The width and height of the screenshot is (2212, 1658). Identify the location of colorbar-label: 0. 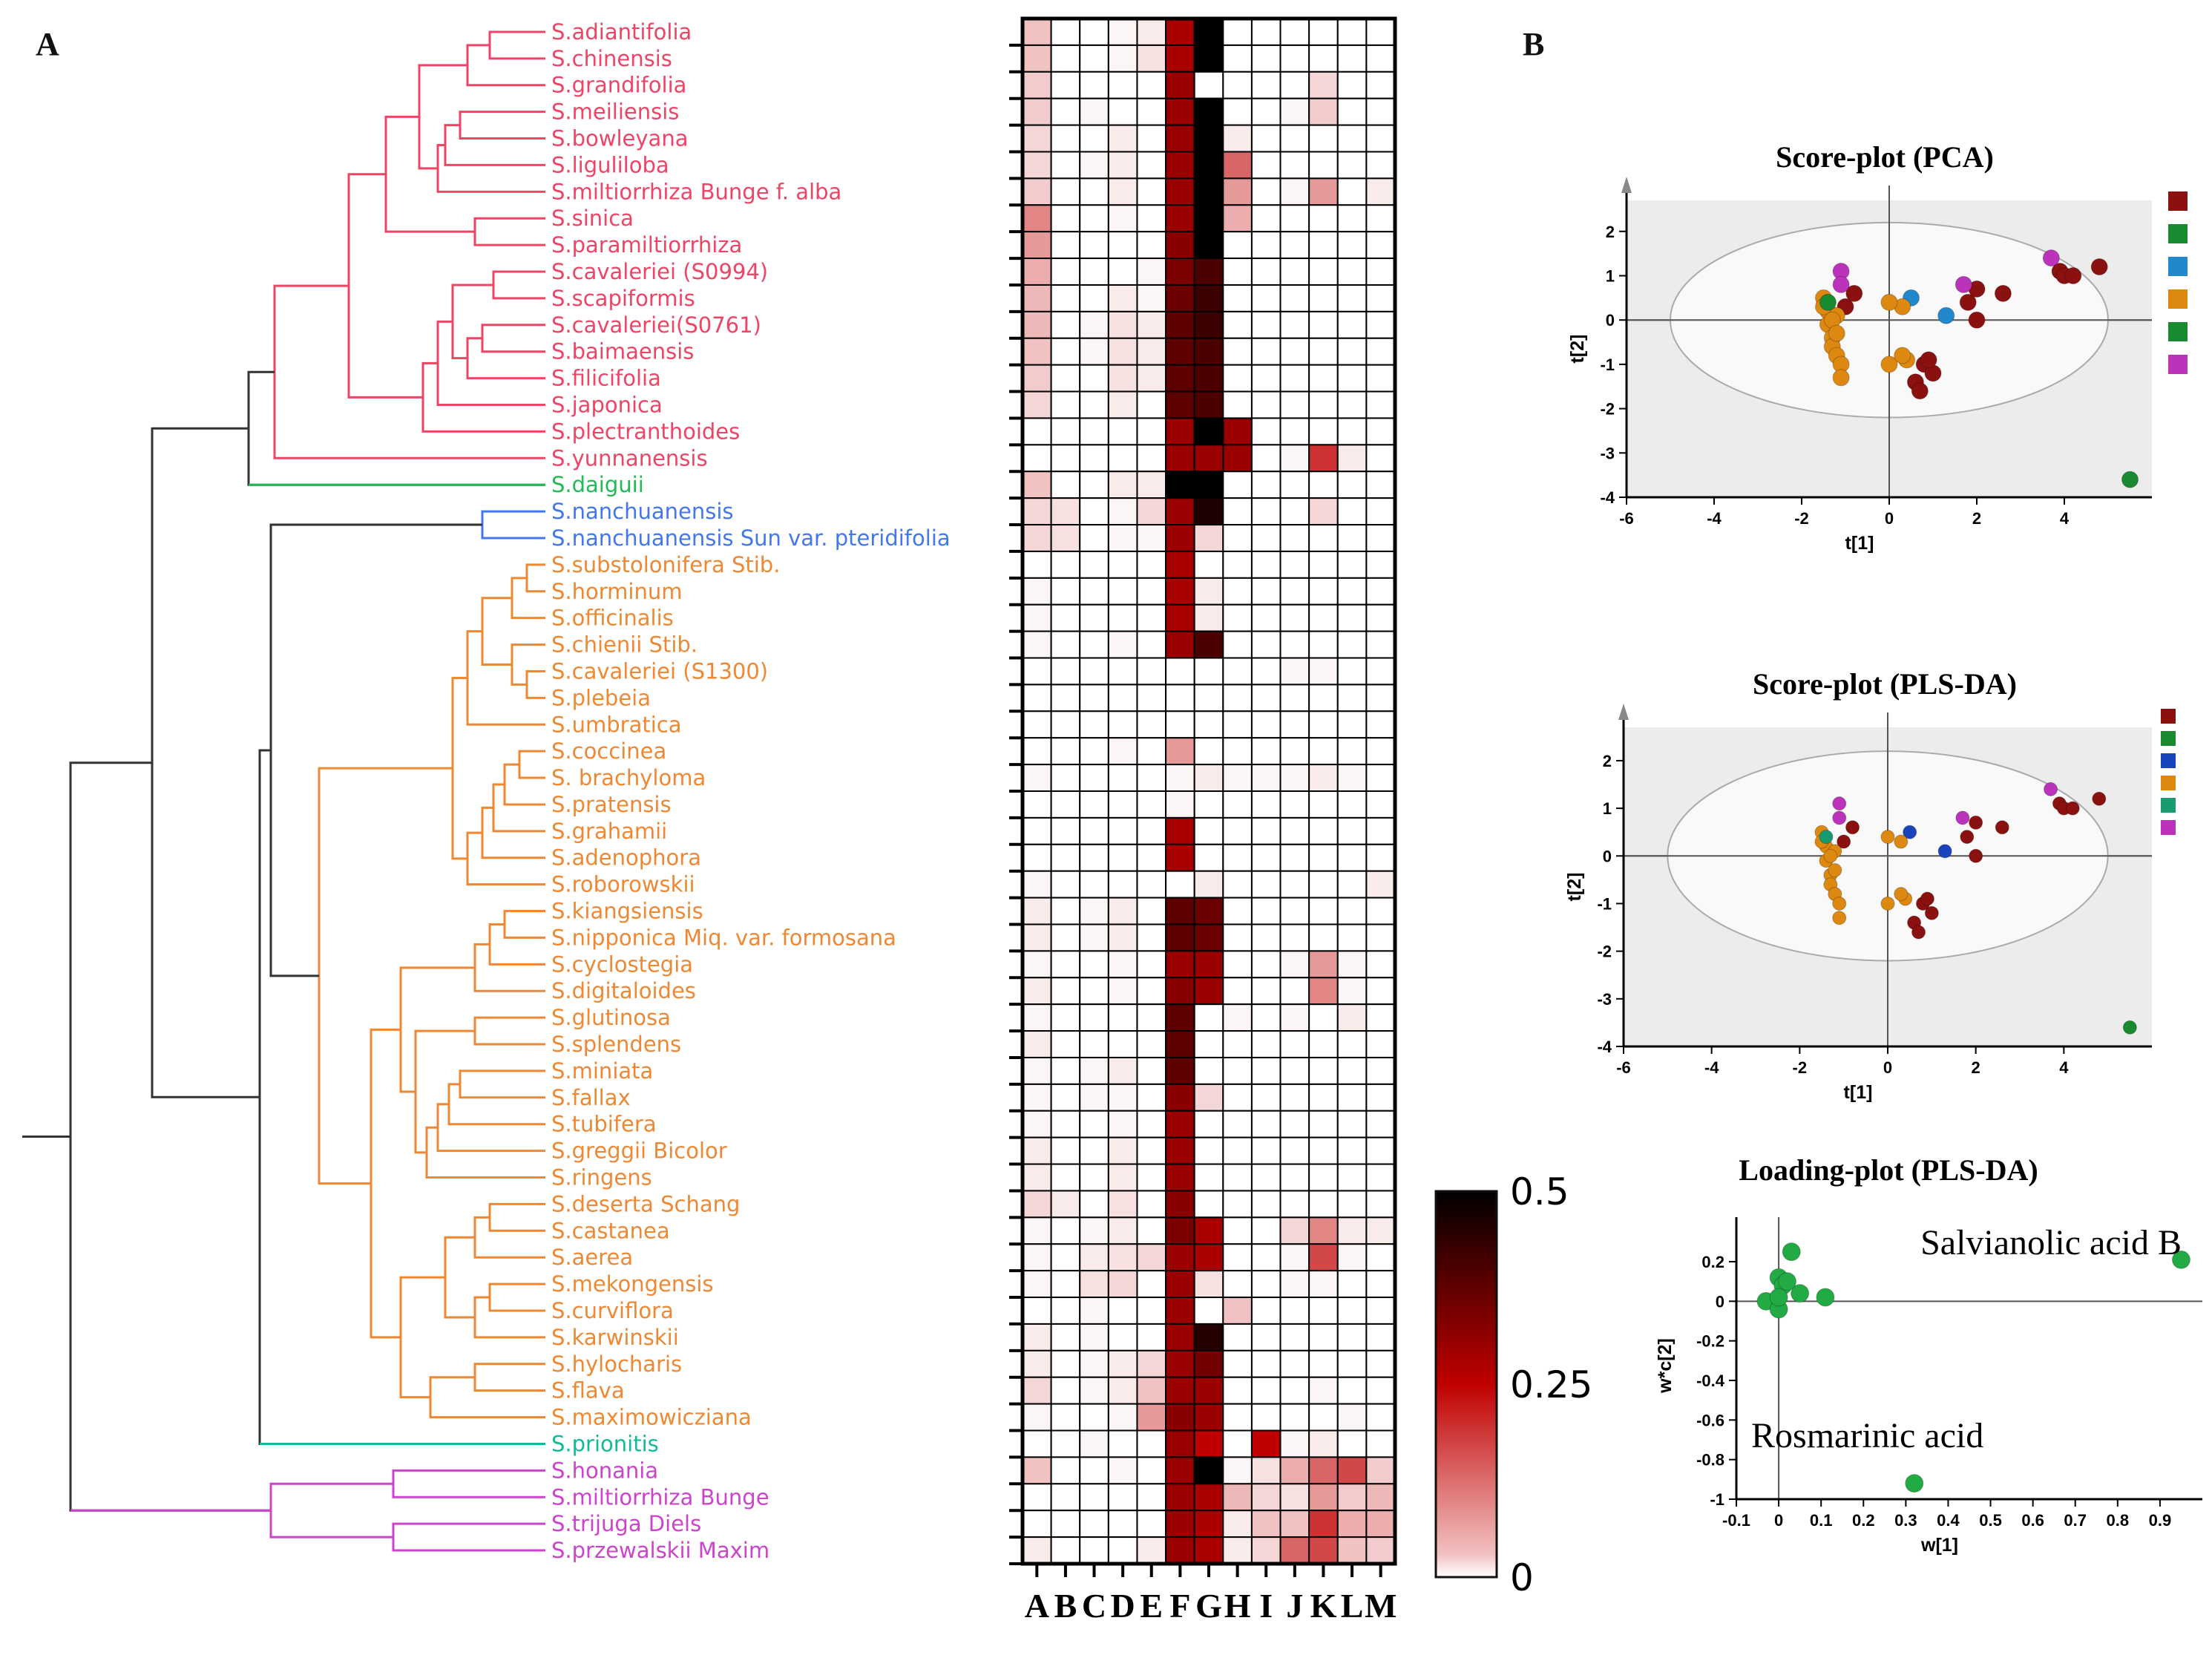
(1522, 1578).